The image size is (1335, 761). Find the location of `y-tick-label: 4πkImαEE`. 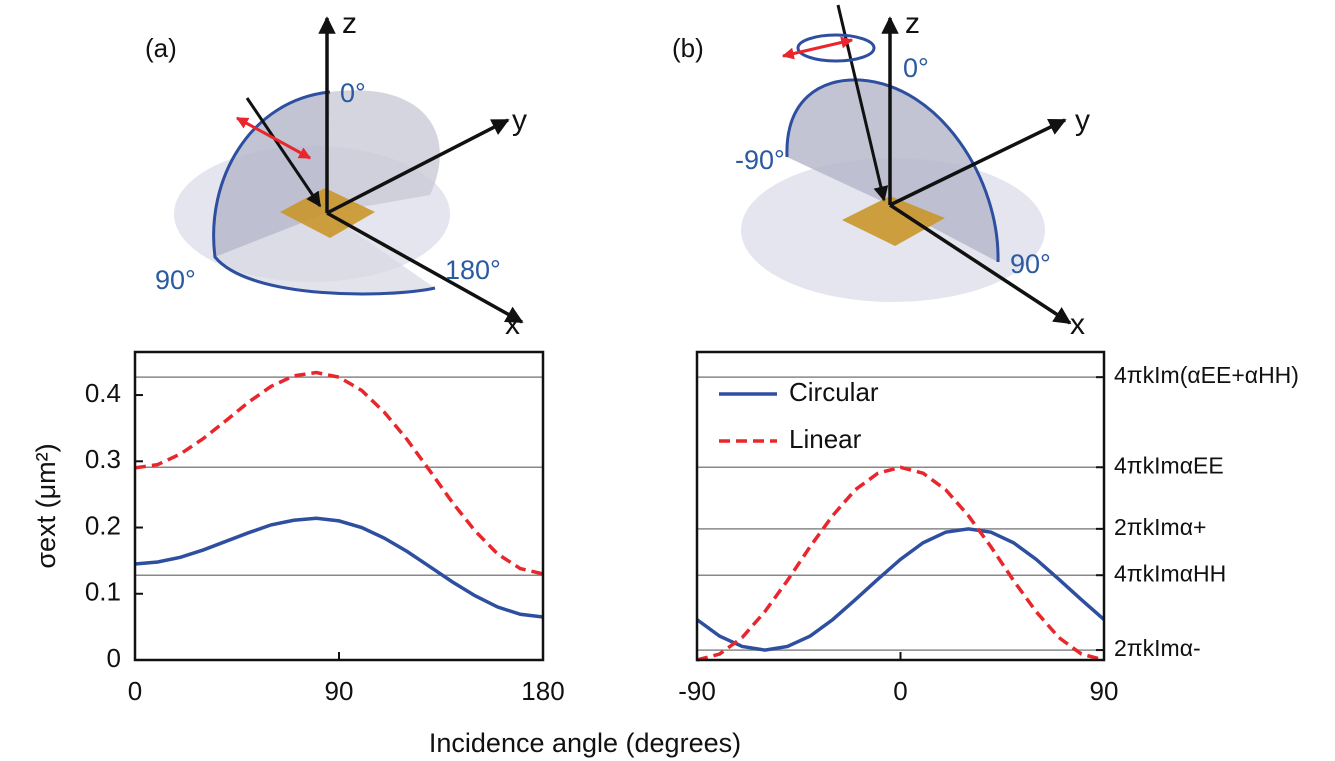

y-tick-label: 4πkImαEE is located at coordinates (1169, 465).